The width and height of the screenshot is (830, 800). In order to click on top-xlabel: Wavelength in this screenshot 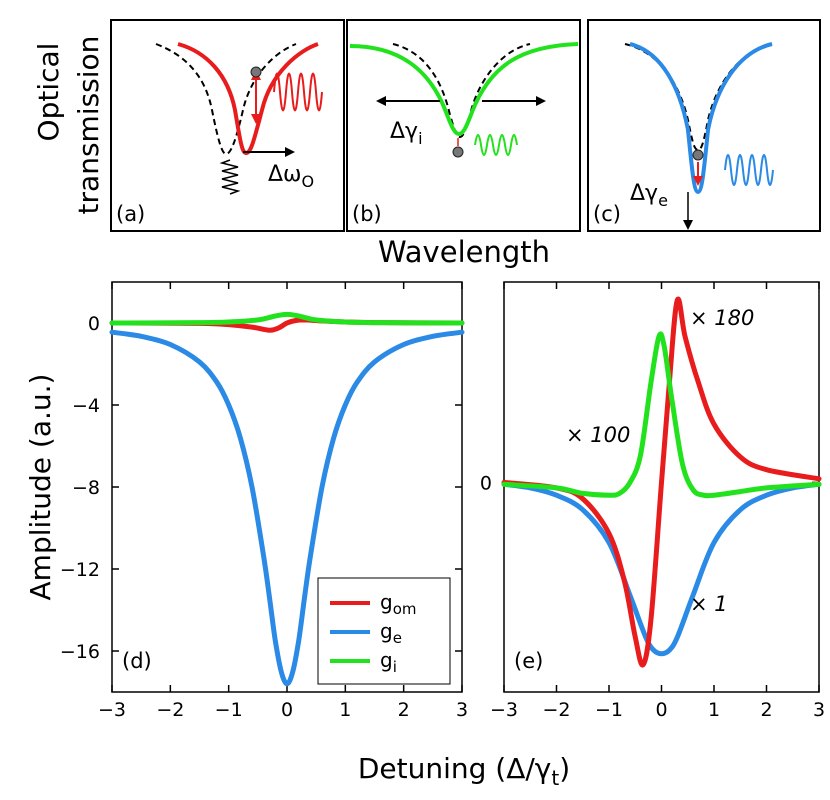, I will do `click(464, 252)`.